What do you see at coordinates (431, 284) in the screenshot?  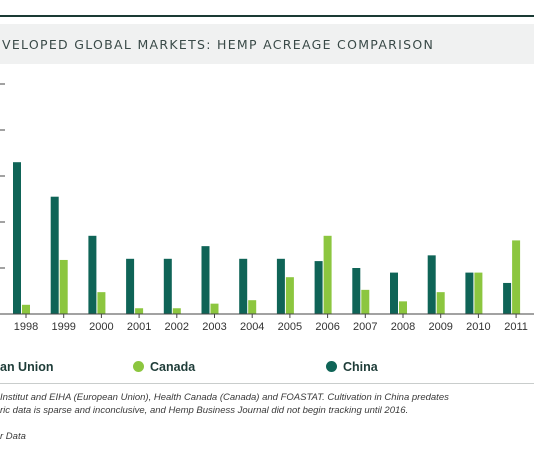 I see `bar-china-2009` at bounding box center [431, 284].